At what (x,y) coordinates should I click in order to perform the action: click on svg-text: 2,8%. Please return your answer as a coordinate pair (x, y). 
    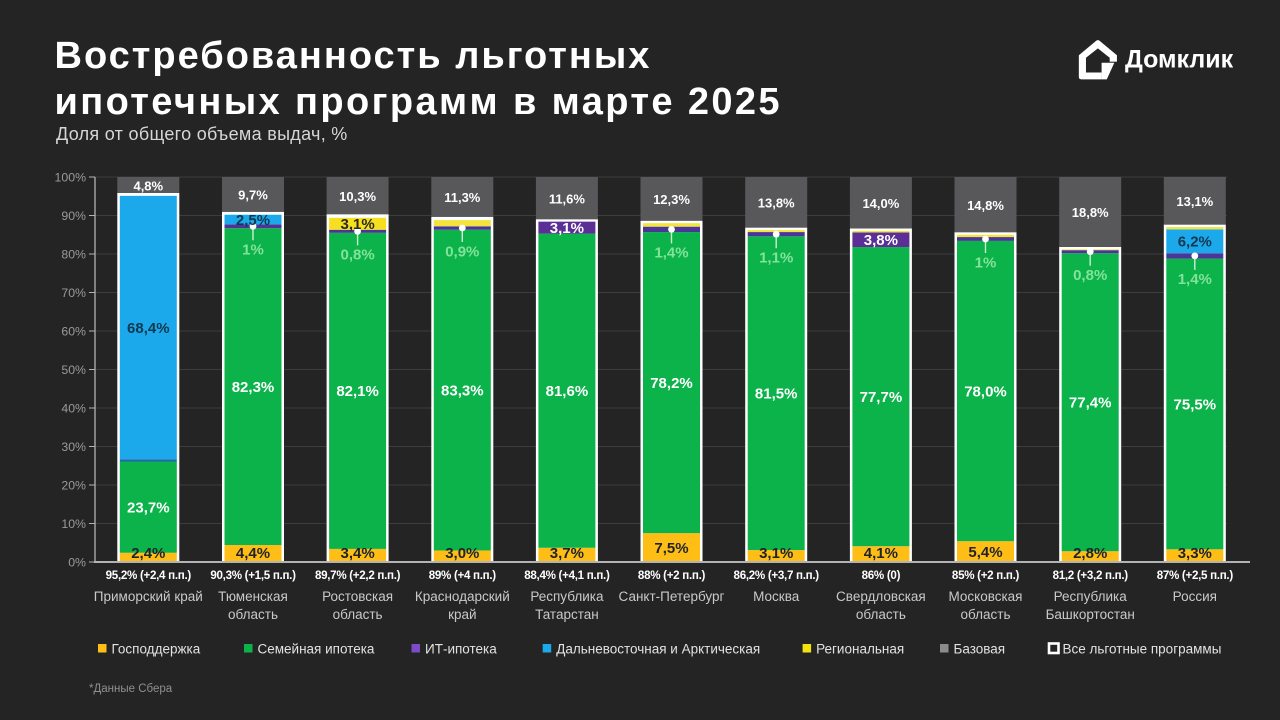
    Looking at the image, I should click on (1090, 553).